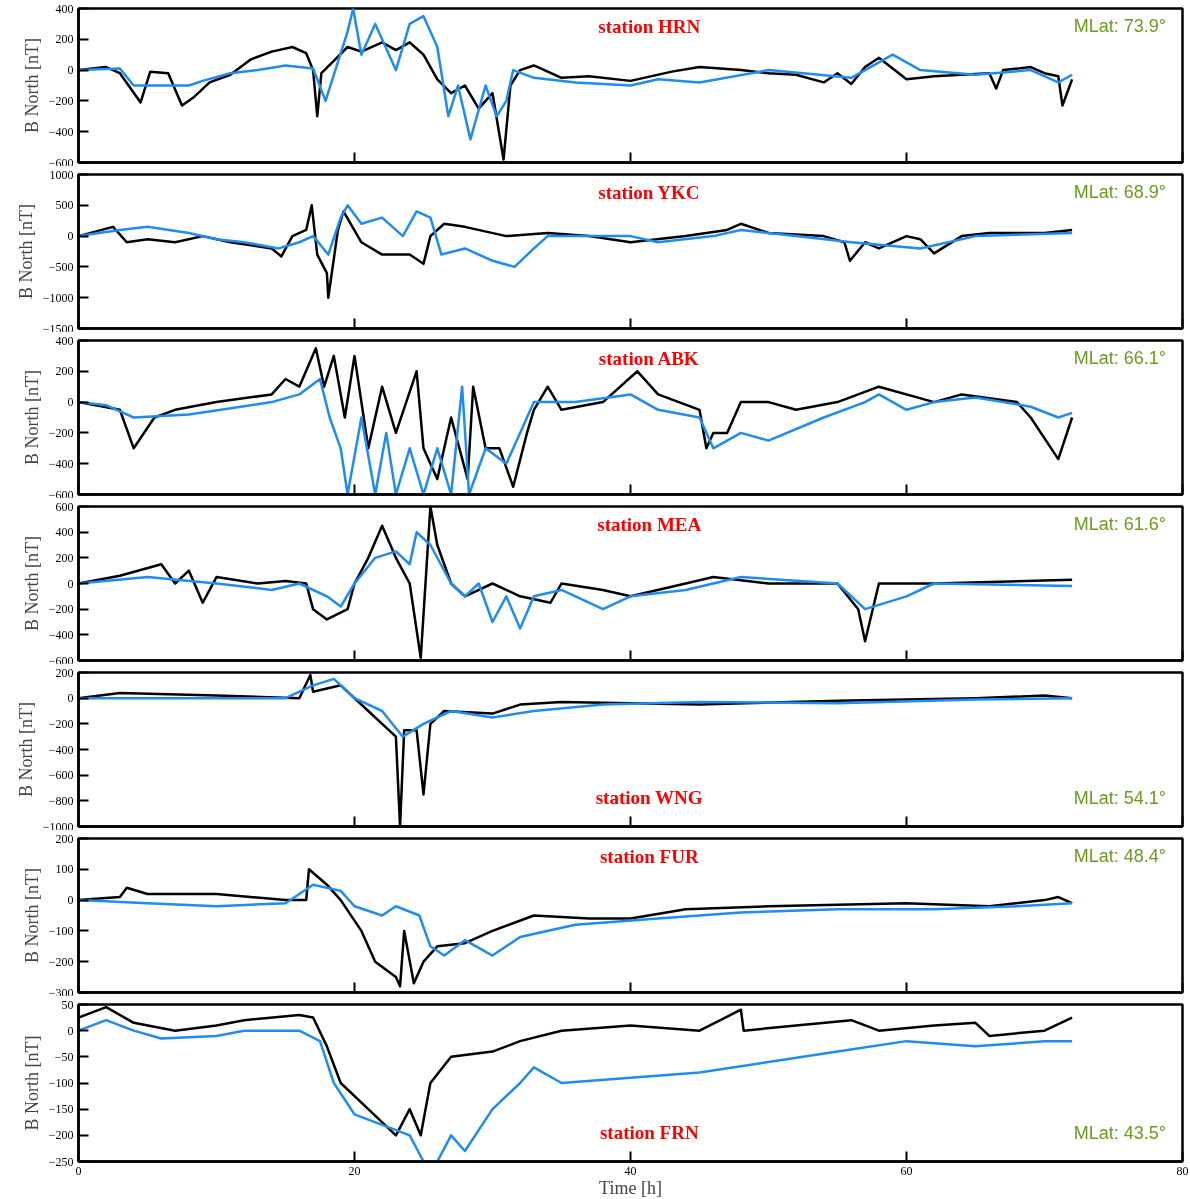 The height and width of the screenshot is (1199, 1190). I want to click on annotation: station HRN, so click(649, 27).